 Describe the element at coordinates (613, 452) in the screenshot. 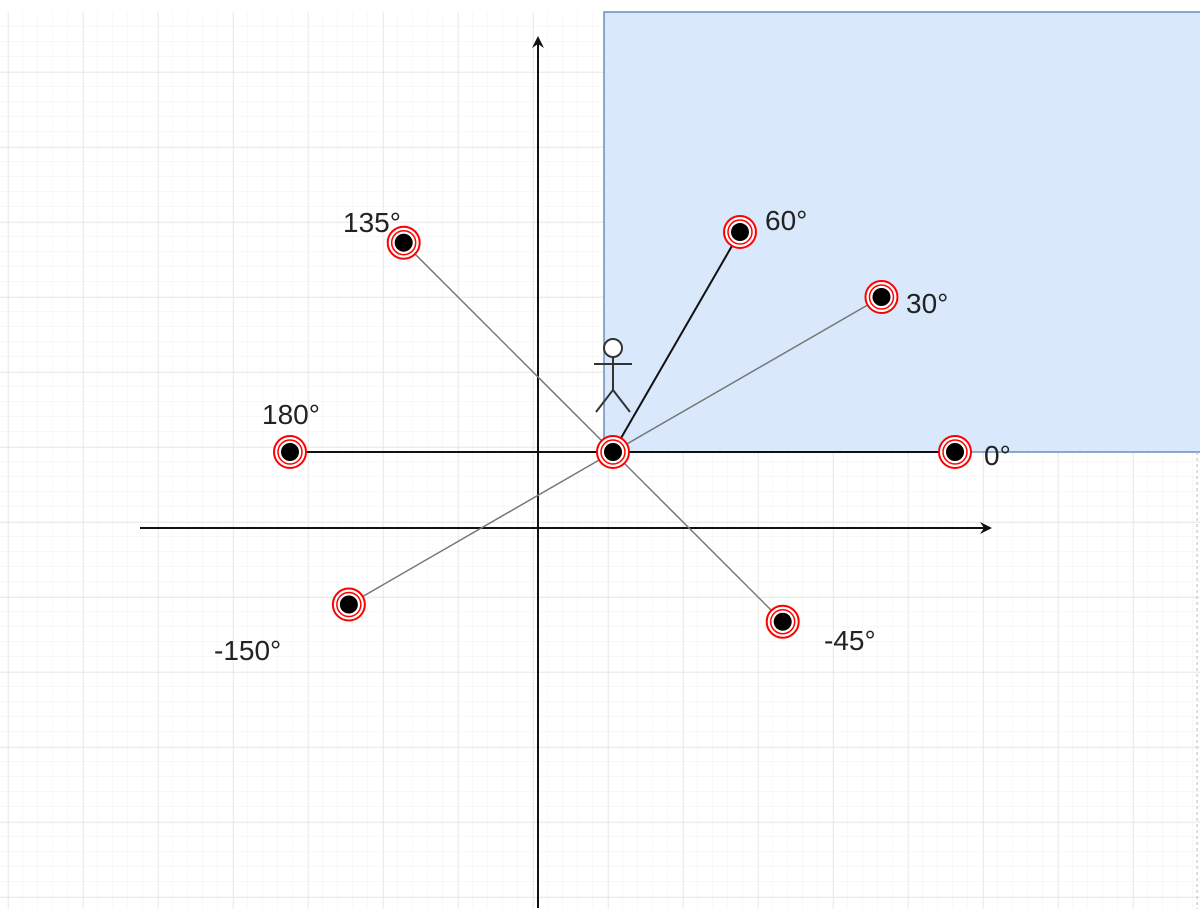

I see `marker-origin` at that location.